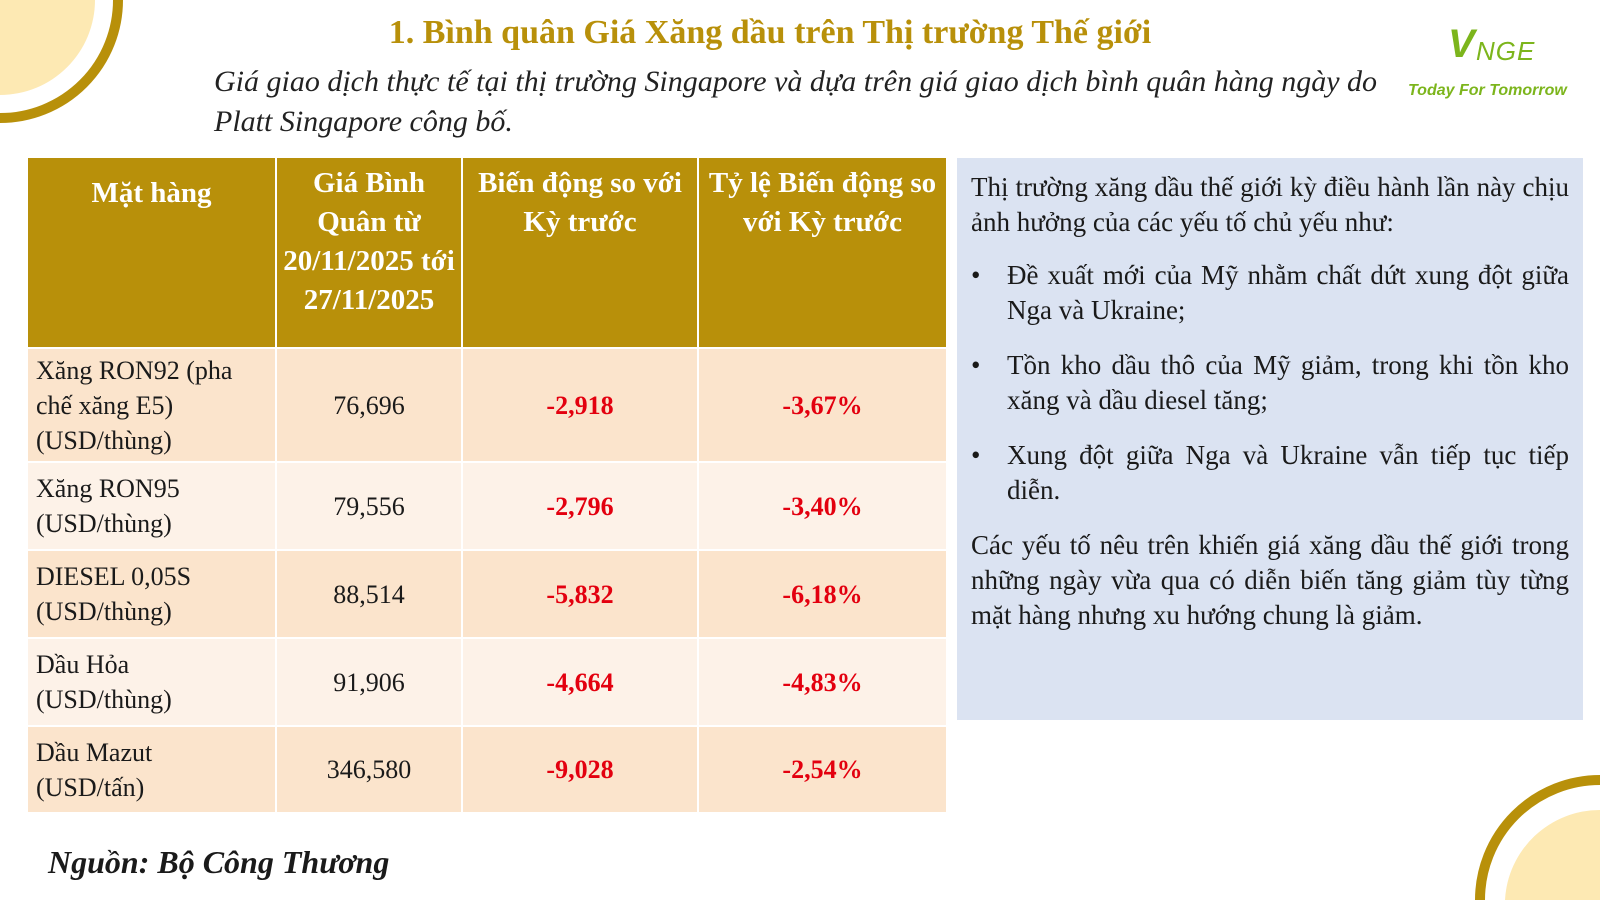 Image resolution: width=1600 pixels, height=900 pixels. What do you see at coordinates (822, 594) in the screenshot?
I see `change-rate: -6,18%` at bounding box center [822, 594].